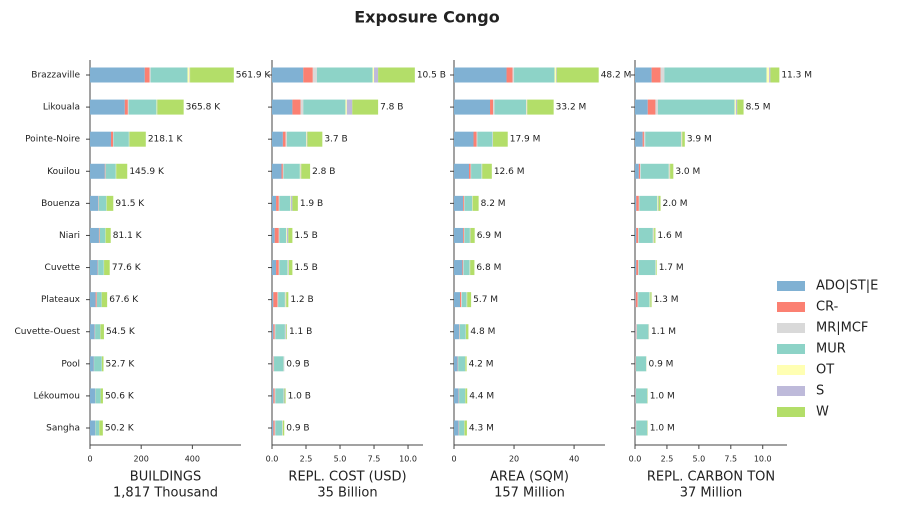 The width and height of the screenshot is (898, 510). Describe the element at coordinates (63, 429) in the screenshot. I see `category-label: Sangha` at that location.